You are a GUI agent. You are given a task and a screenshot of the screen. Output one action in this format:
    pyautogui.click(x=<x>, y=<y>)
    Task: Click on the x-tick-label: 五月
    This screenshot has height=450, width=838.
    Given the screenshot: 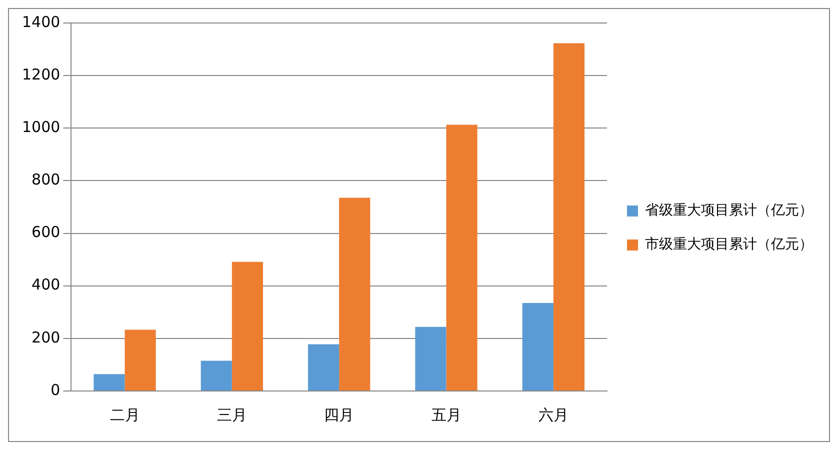 What is the action you would take?
    pyautogui.click(x=446, y=415)
    